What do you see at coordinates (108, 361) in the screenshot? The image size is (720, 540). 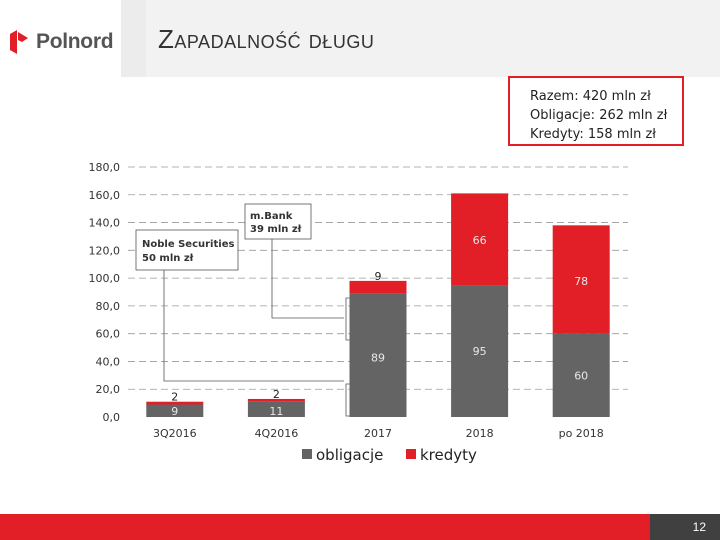 I see `y-tick-label: 40,0` at bounding box center [108, 361].